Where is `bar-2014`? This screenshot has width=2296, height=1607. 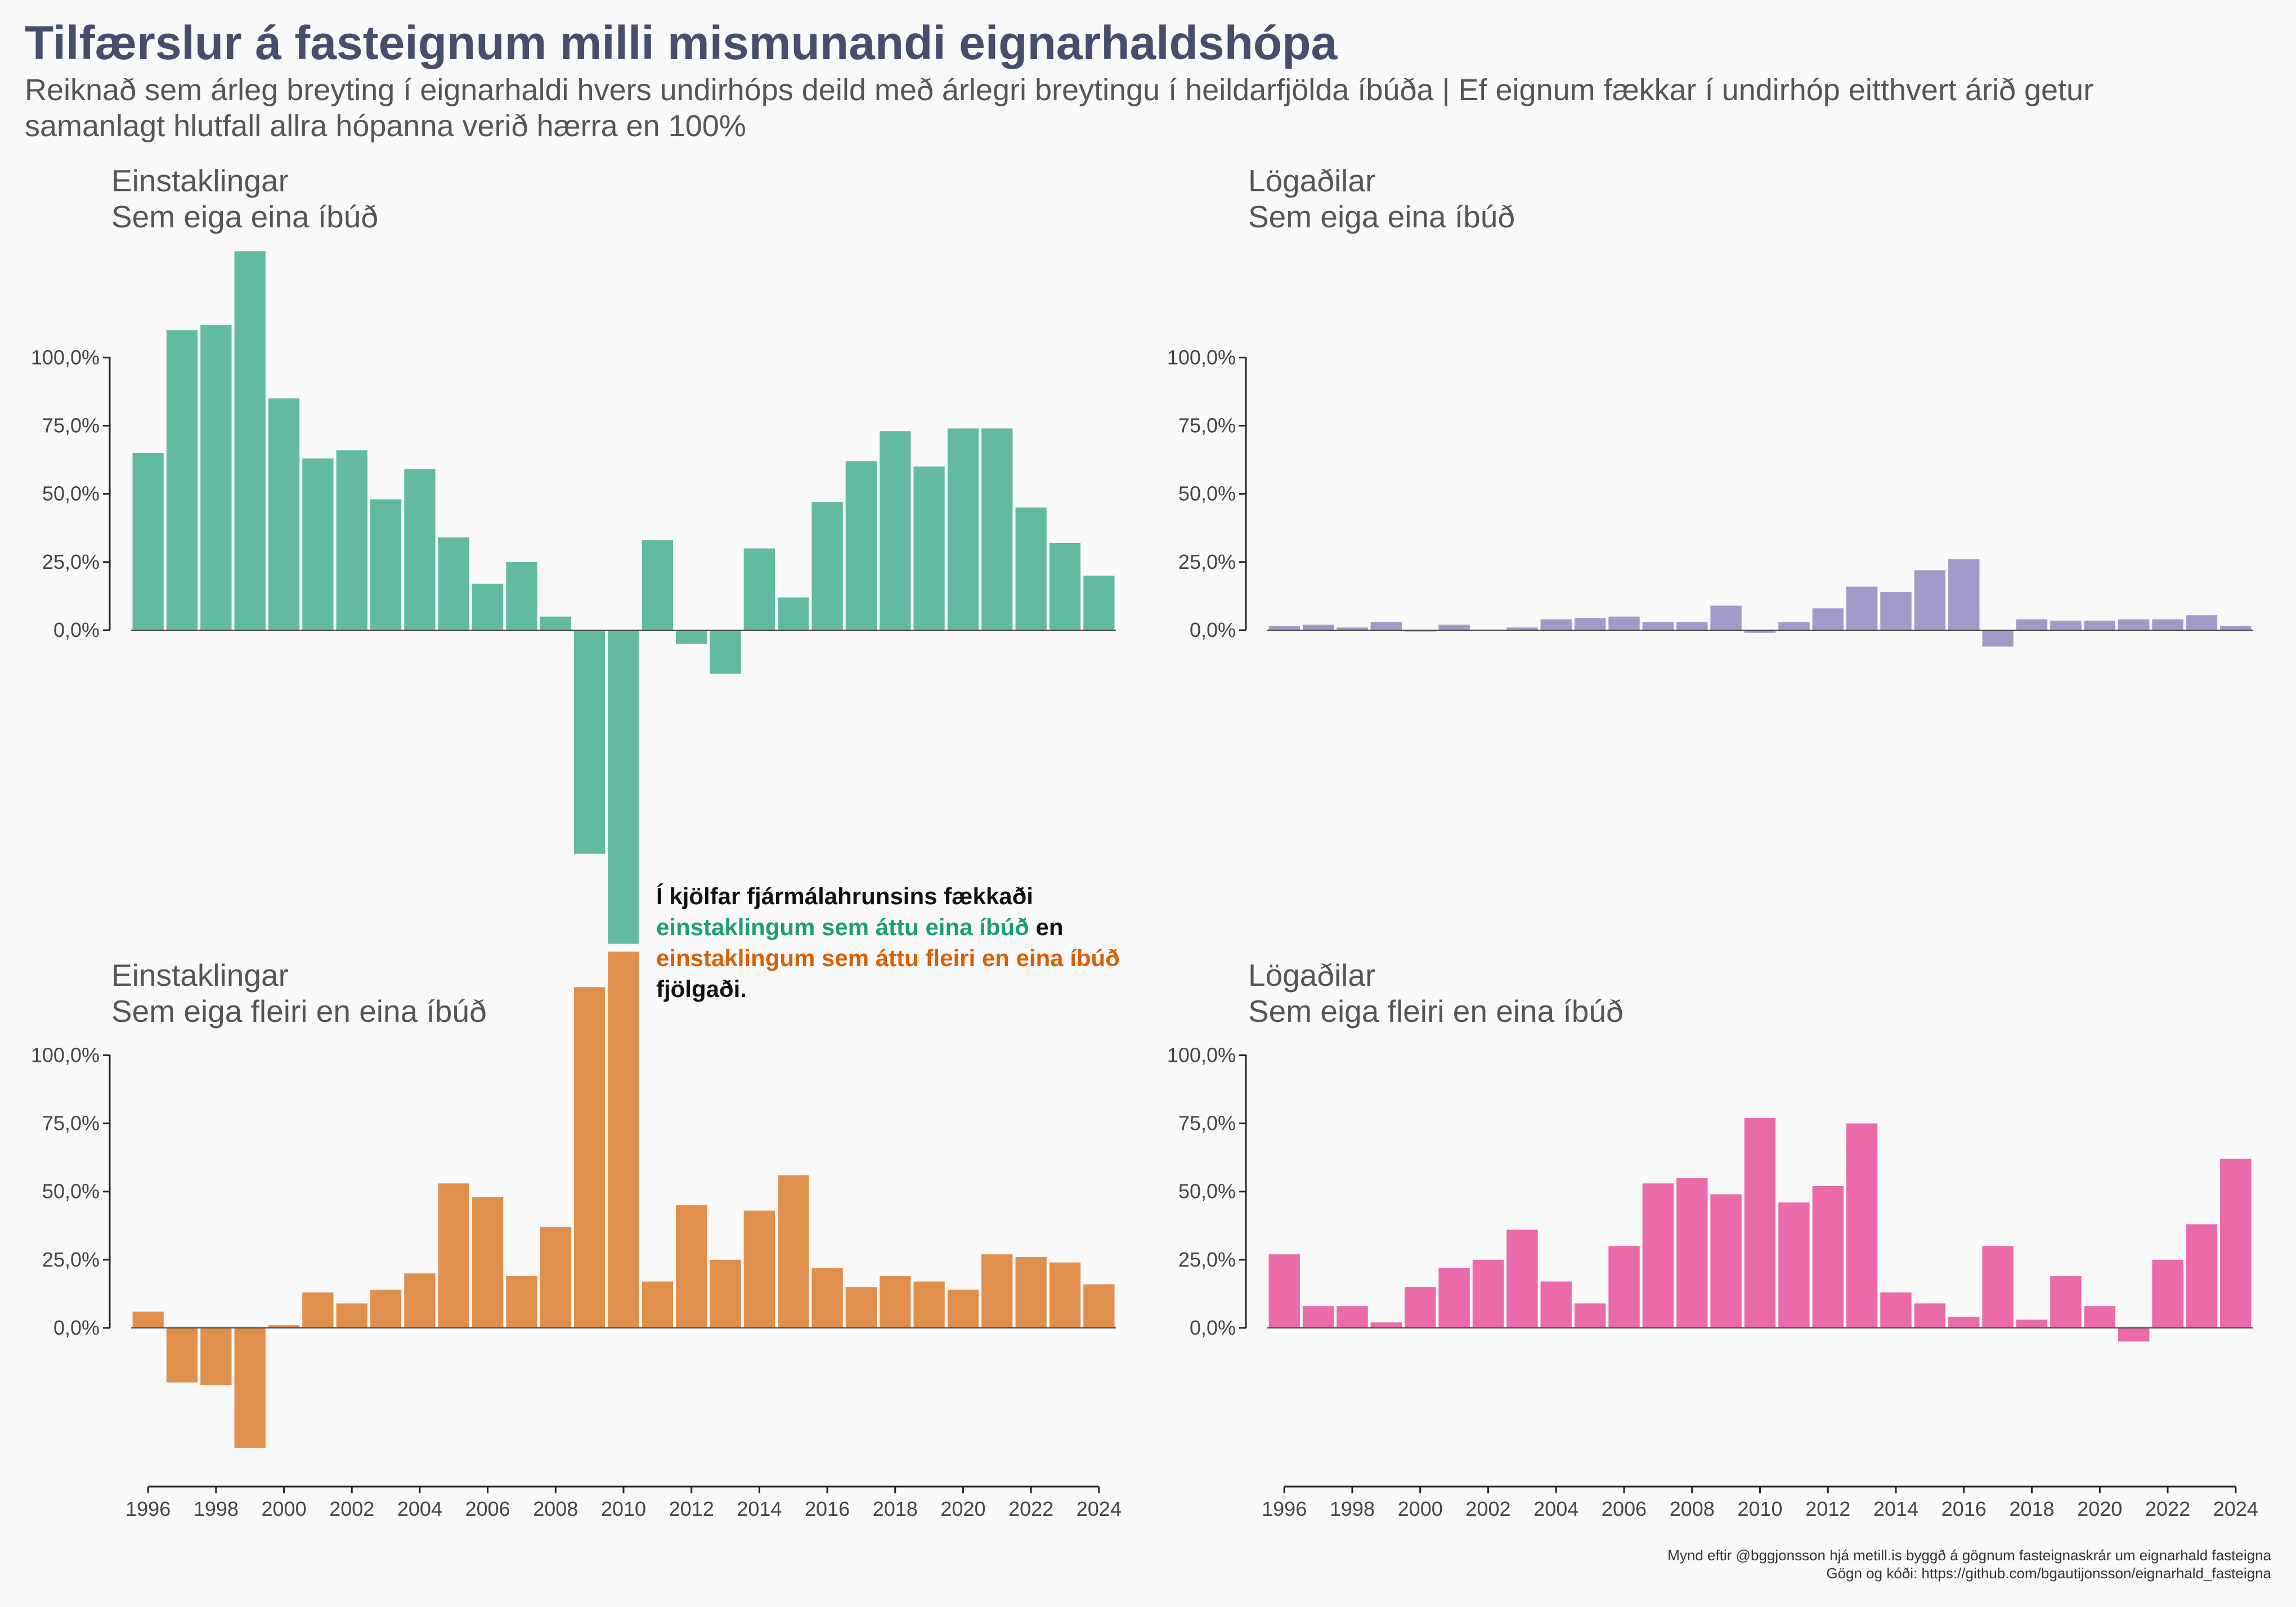 bar-2014 is located at coordinates (759, 1269).